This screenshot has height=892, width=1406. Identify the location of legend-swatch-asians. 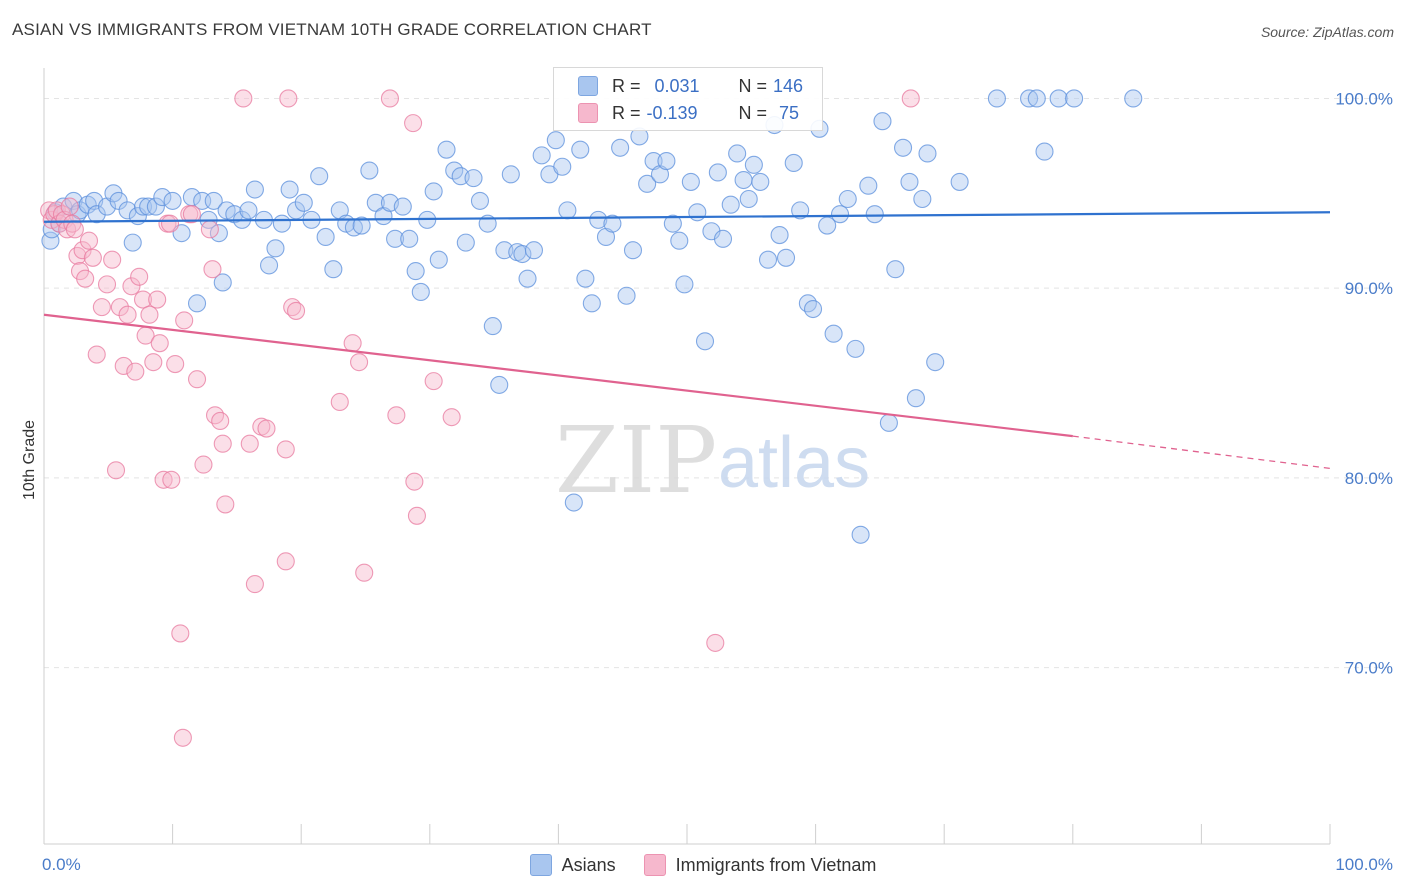
(540, 865).